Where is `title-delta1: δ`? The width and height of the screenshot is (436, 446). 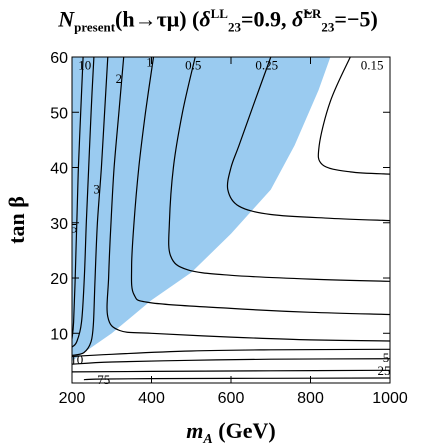 title-delta1: δ is located at coordinates (205, 19).